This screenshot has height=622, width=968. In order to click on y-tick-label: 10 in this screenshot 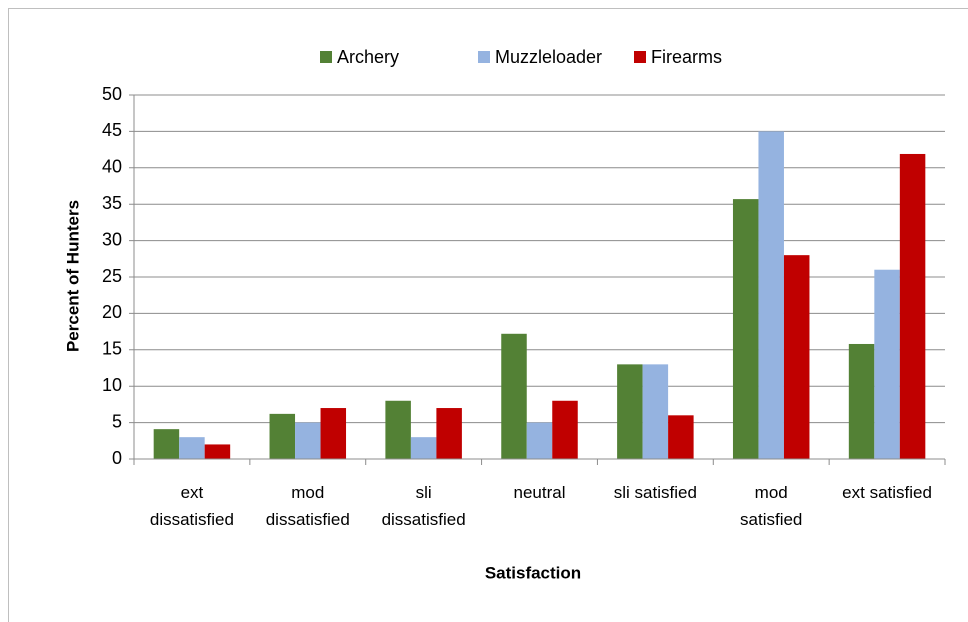, I will do `click(112, 385)`.